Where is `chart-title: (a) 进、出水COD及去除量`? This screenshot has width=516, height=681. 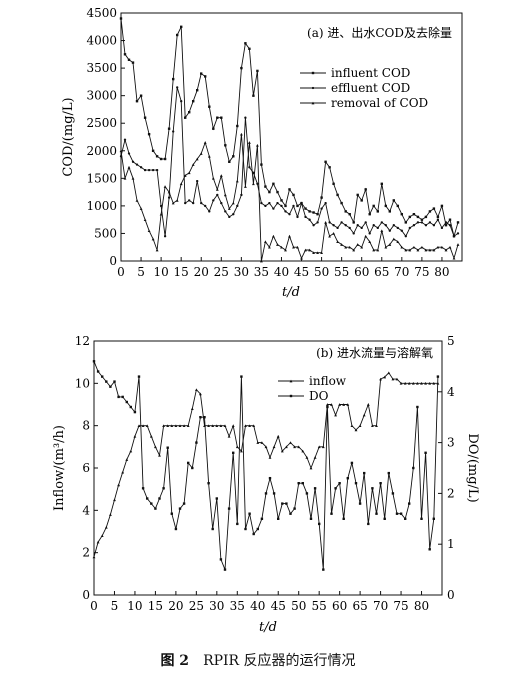 chart-title: (a) 进、出水COD及去除量 is located at coordinates (379, 32).